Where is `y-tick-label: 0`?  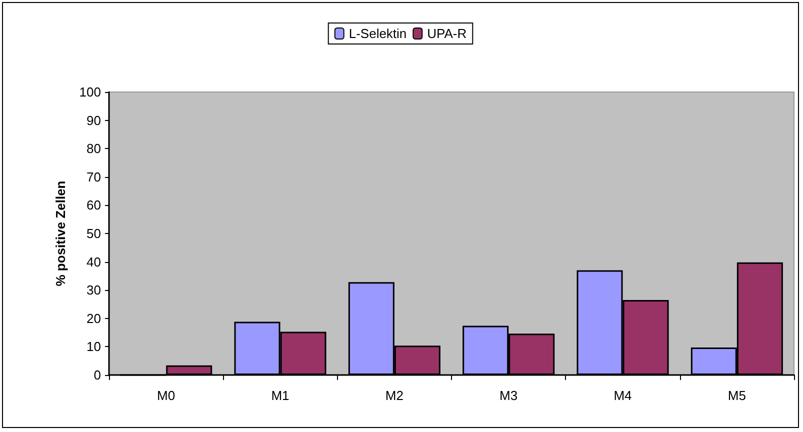 y-tick-label: 0 is located at coordinates (97, 375).